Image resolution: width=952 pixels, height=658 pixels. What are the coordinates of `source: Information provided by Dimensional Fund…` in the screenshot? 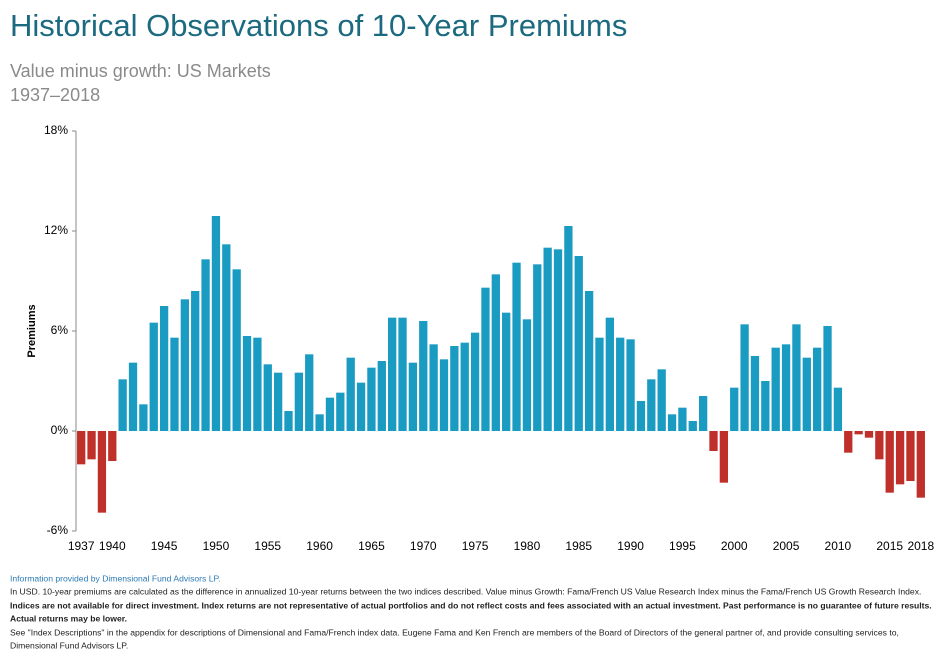 It's located at (115, 578).